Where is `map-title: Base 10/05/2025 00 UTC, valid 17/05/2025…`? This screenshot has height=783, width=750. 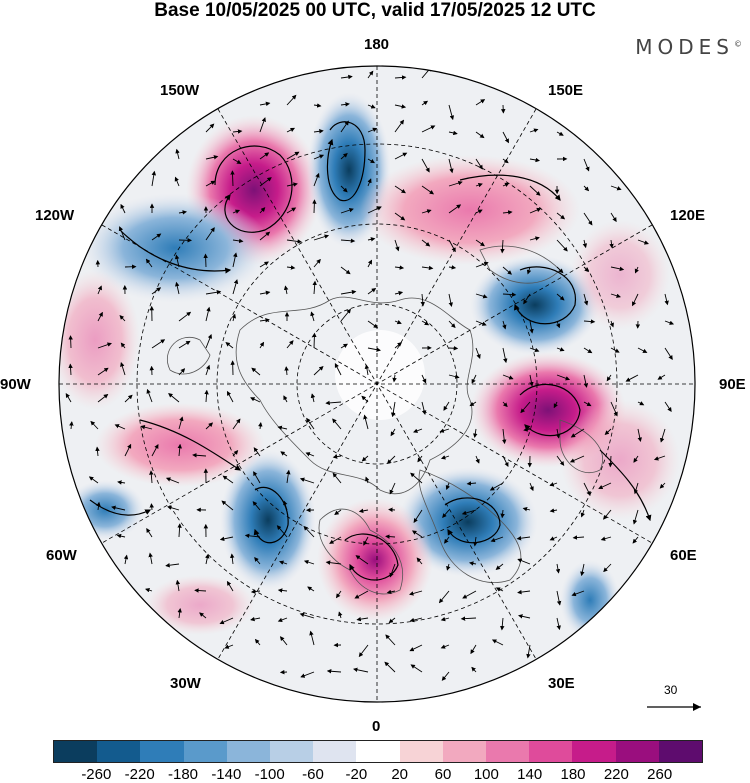
map-title: Base 10/05/2025 00 UTC, valid 17/05/2025… is located at coordinates (375, 10).